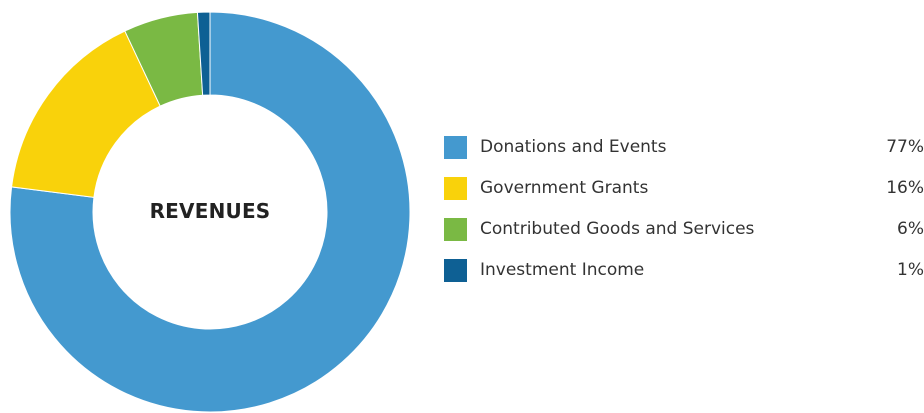 This screenshot has width=924, height=413. Describe the element at coordinates (910, 229) in the screenshot. I see `legend-value-contributed-goods-and-services: 6%` at that location.